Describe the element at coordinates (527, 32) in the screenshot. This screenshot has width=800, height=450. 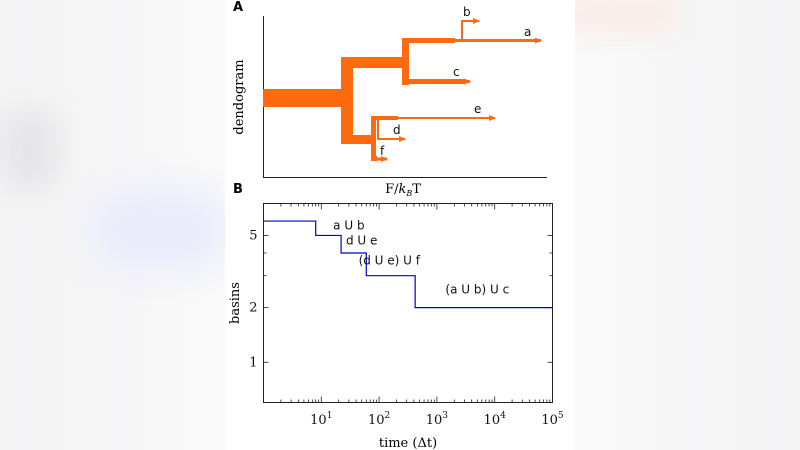
I see `leaf-label-a: a` at that location.